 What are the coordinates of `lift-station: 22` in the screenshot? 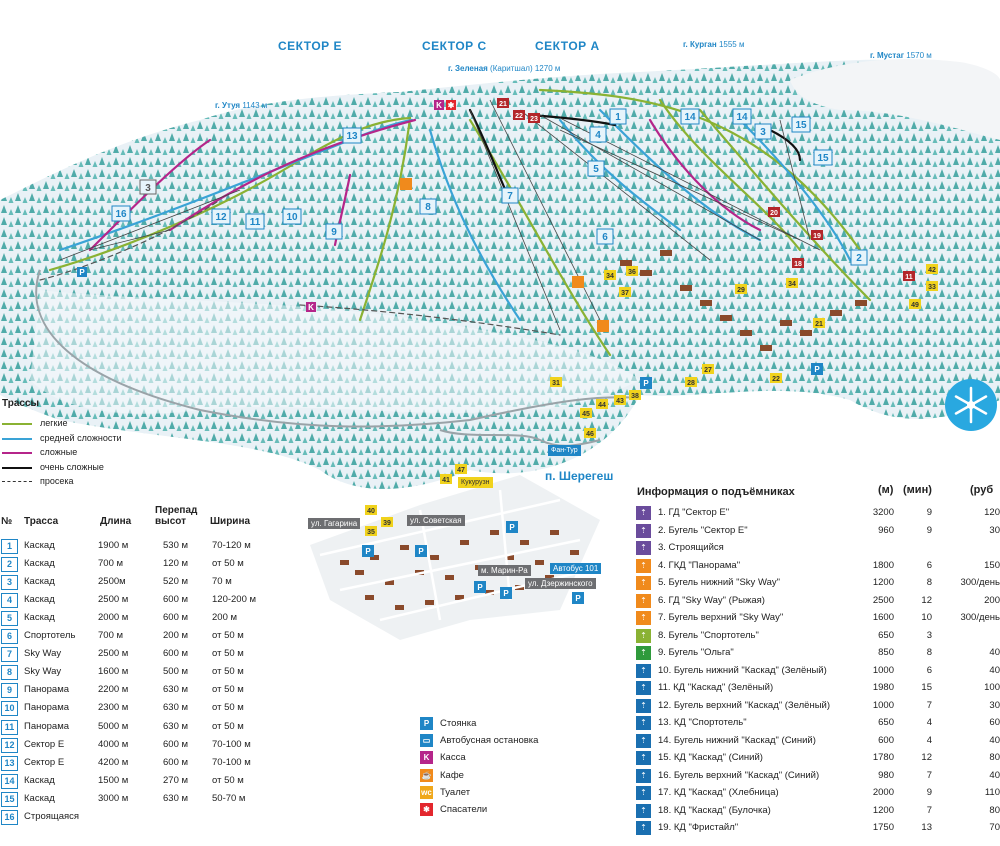 It's located at (776, 378).